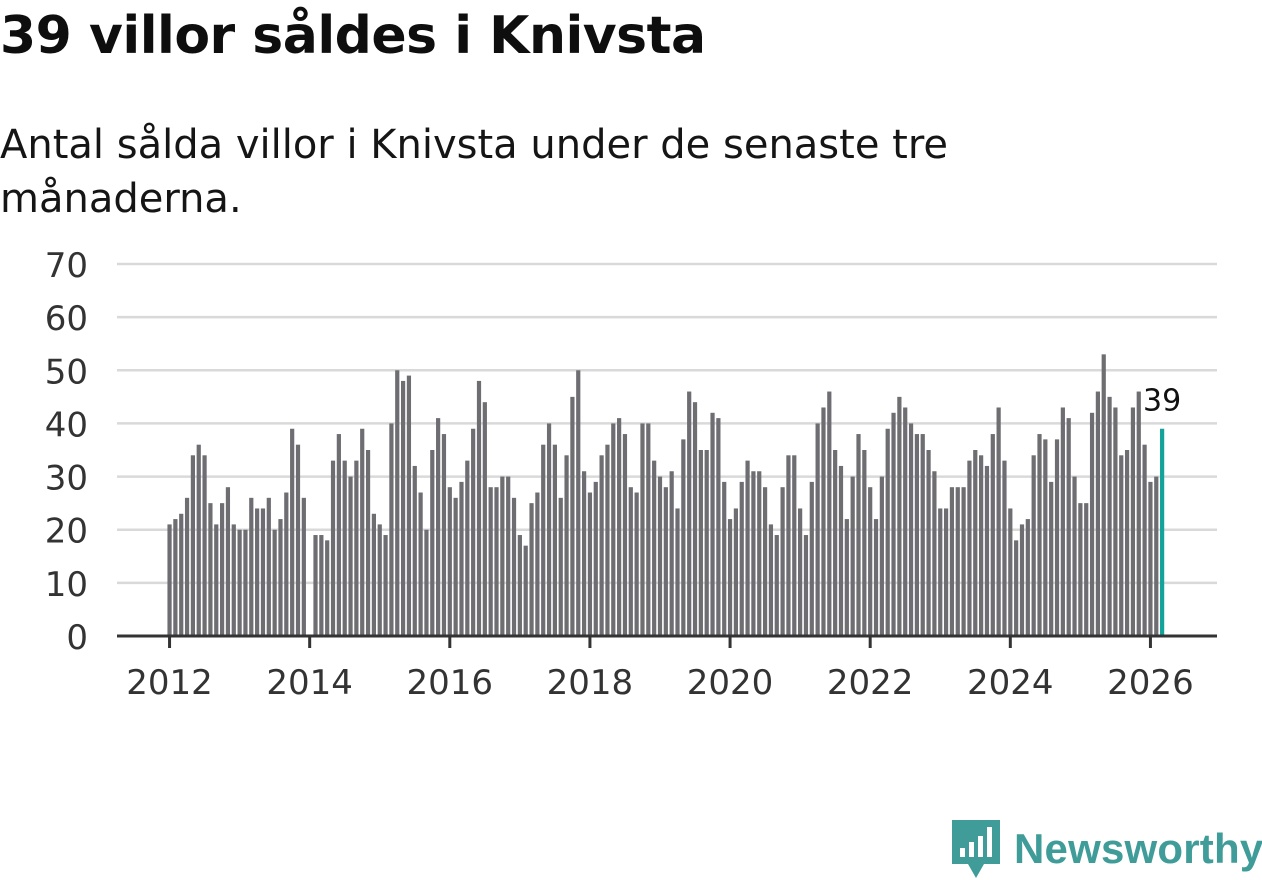  I want to click on y-tick-label: 40, so click(66, 425).